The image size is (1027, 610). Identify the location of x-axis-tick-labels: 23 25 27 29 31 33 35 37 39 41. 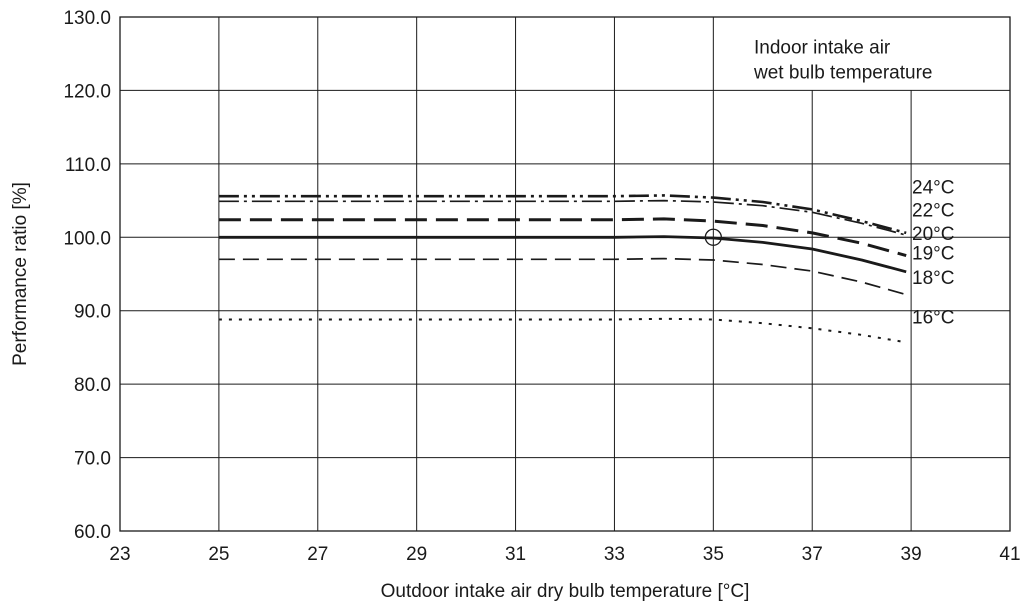
(564, 554).